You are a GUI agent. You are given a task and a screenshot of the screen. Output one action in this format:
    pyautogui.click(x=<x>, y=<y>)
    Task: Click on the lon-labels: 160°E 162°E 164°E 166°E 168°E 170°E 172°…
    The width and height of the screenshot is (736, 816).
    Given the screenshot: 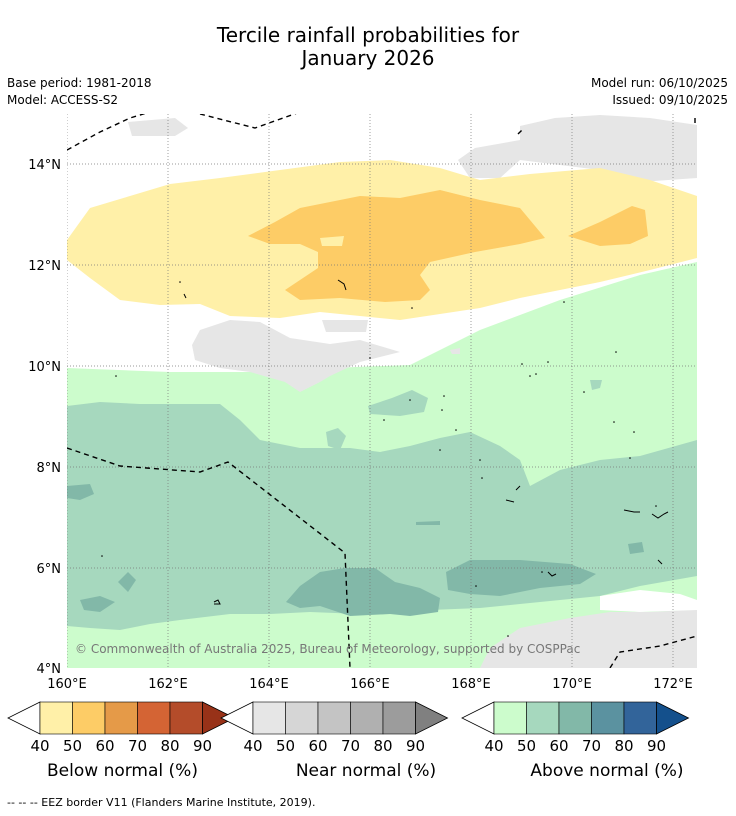 What is the action you would take?
    pyautogui.click(x=370, y=684)
    